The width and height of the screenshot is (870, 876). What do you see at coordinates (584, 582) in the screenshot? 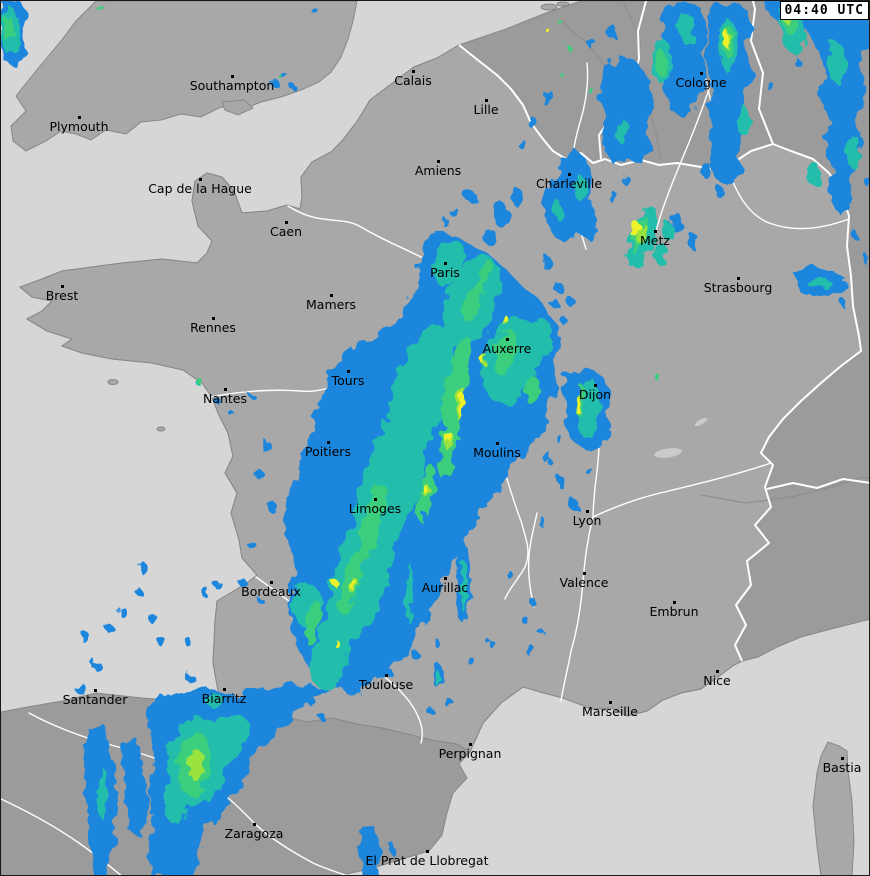
I see `city-label-valence: Valence` at bounding box center [584, 582].